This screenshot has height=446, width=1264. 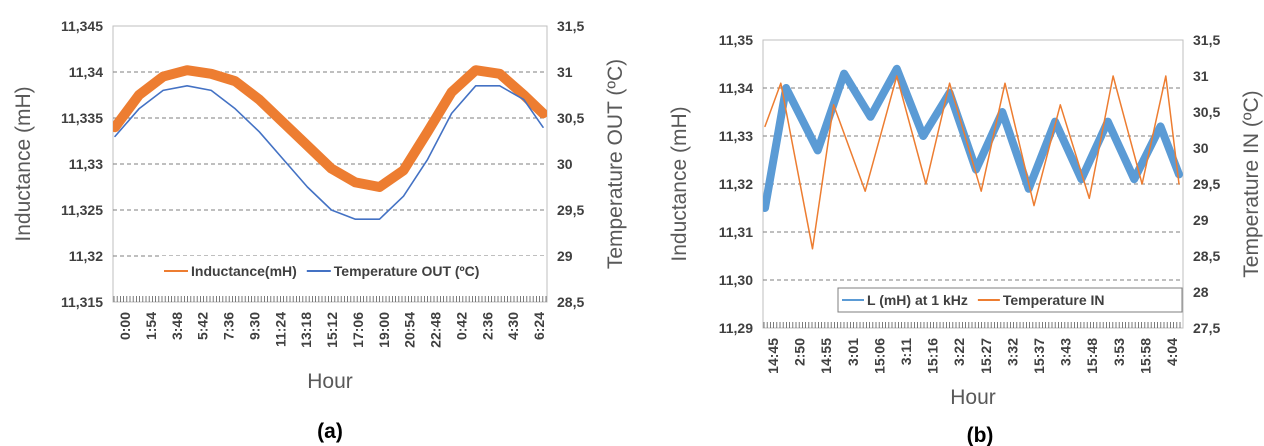 I want to click on y-left-tick-label: 11,325, so click(x=82, y=210).